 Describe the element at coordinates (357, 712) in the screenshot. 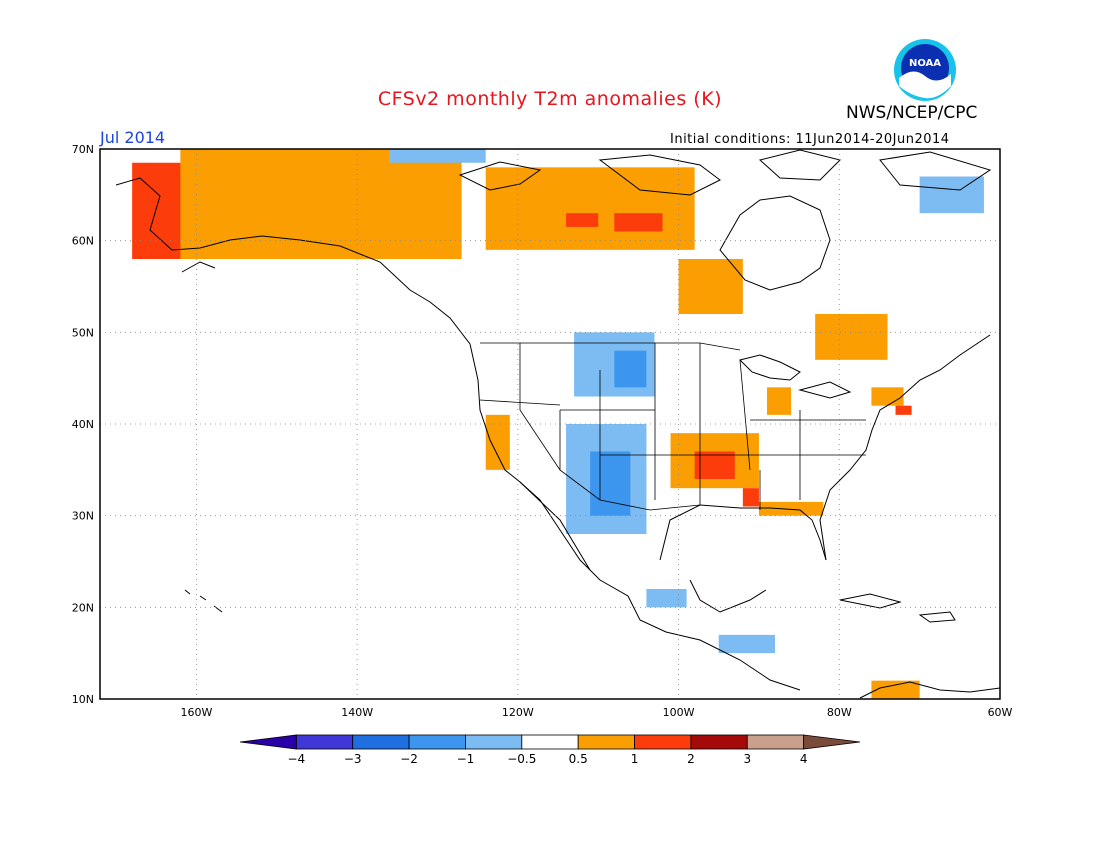

I see `lon-tick-label: 140W` at that location.